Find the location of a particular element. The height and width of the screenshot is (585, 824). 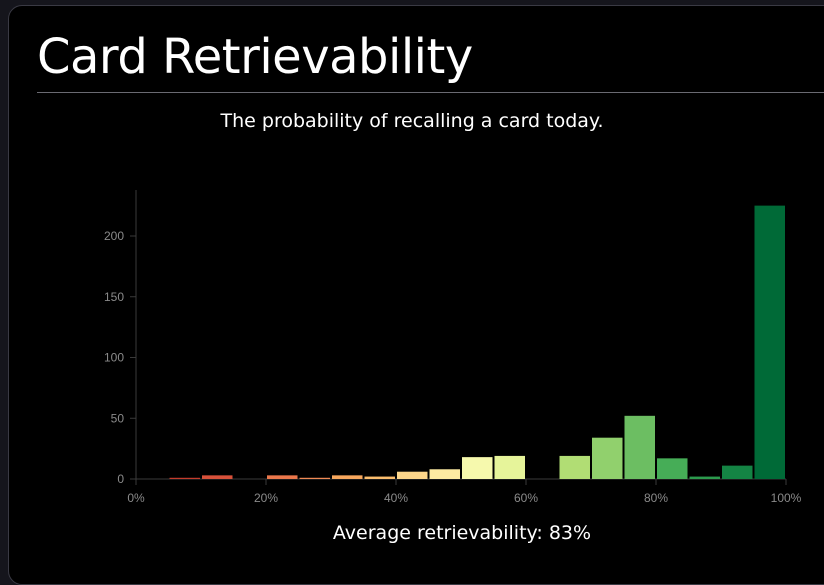

y-axis: 0 50 100 150 200 is located at coordinates (120, 338).